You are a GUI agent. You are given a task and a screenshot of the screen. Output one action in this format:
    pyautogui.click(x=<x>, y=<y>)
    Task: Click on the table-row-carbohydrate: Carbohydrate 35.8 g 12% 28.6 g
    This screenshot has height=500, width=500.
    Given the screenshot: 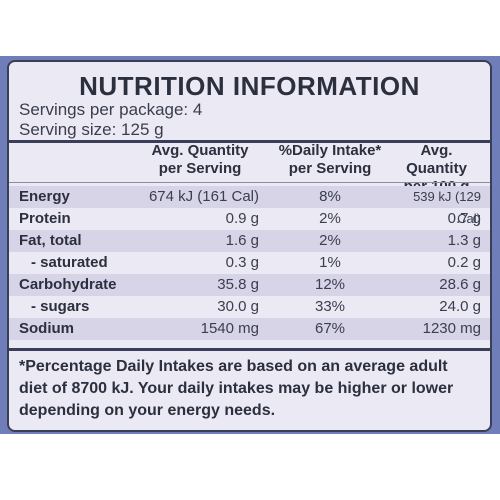 What is the action you would take?
    pyautogui.click(x=249, y=285)
    